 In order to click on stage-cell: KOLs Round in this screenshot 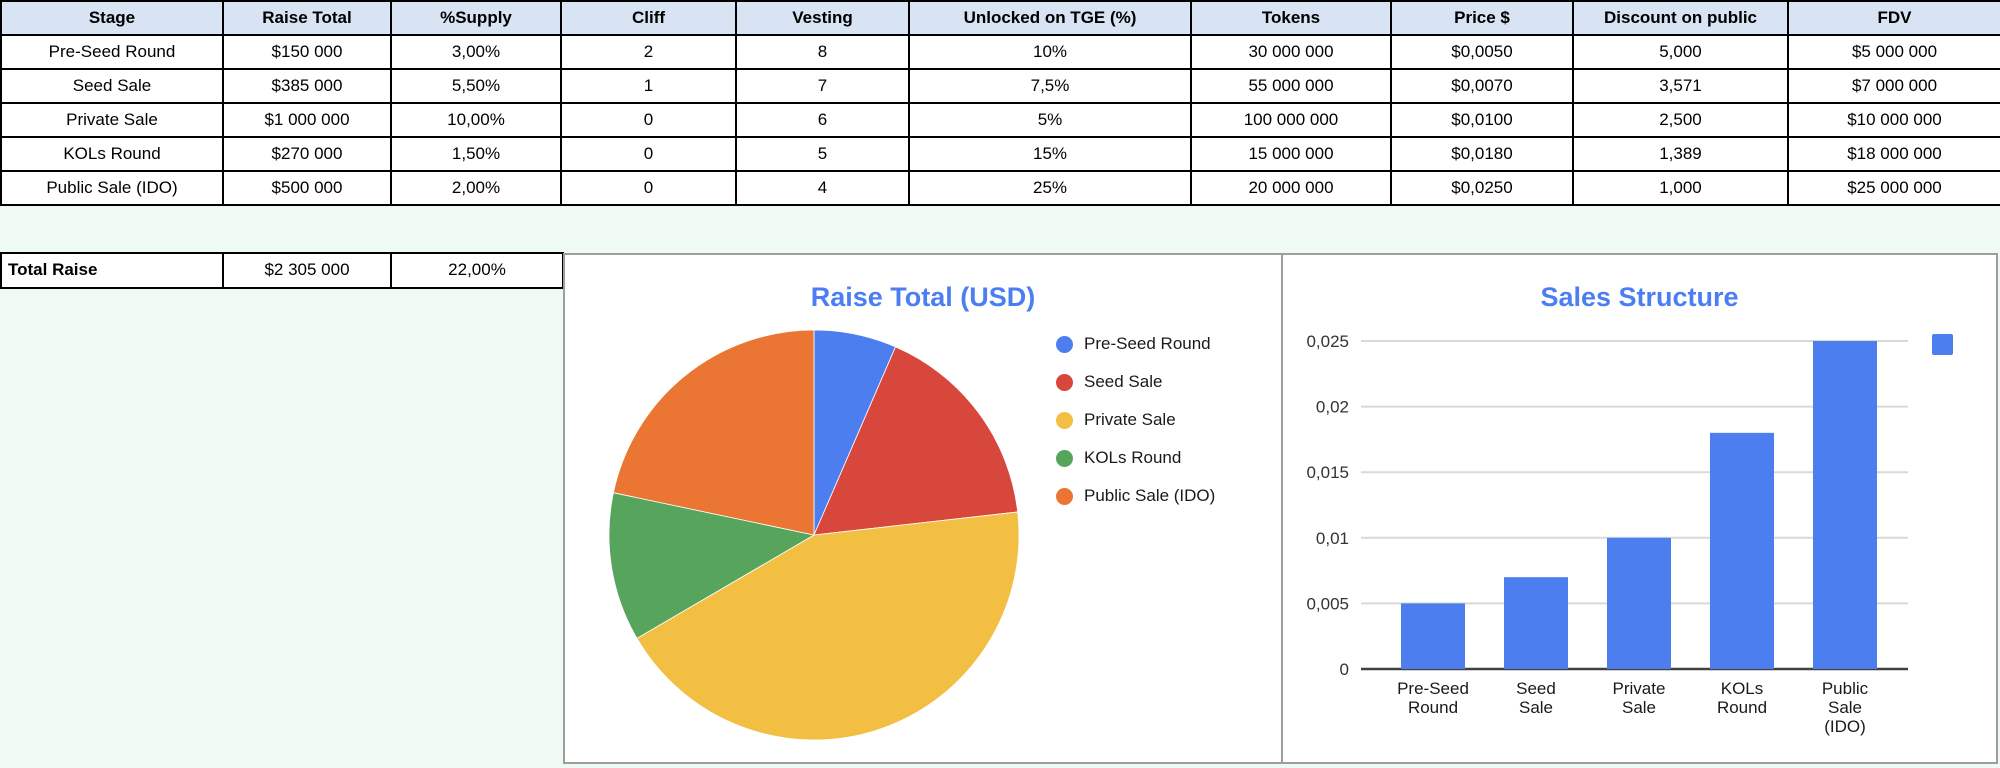, I will do `click(112, 154)`.